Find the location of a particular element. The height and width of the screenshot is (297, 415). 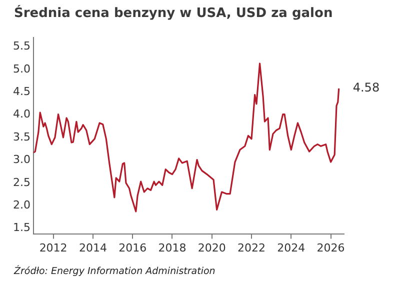

y-tick-label: 1.5 is located at coordinates (21, 227).